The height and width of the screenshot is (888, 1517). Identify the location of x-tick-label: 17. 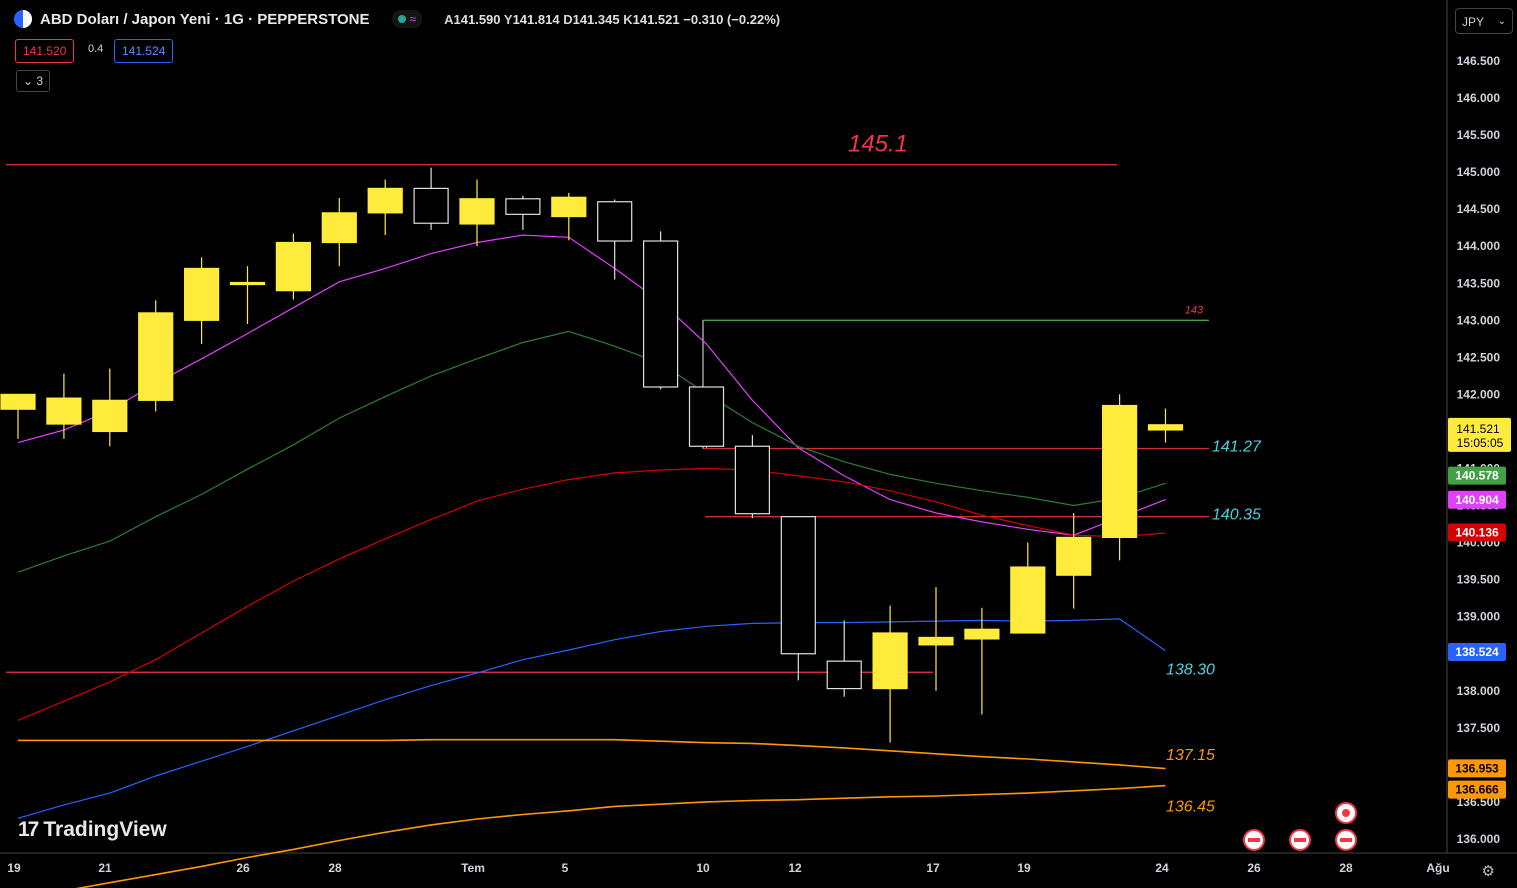
(933, 868).